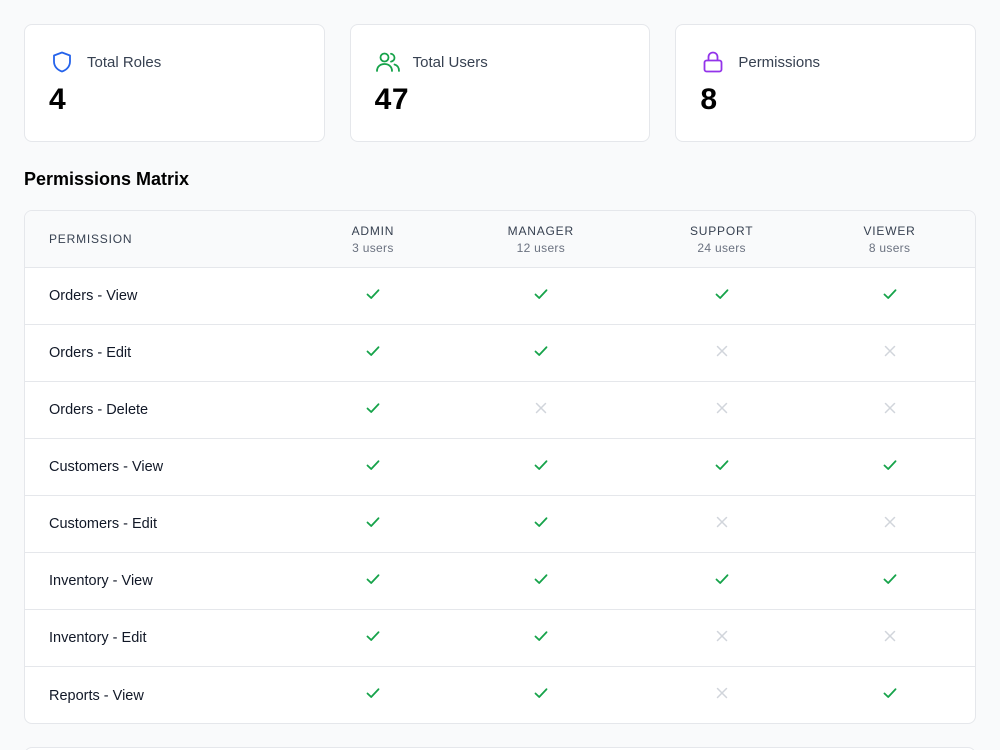 This screenshot has width=1000, height=750. I want to click on role-column-support: SUPPORT 24 users, so click(721, 239).